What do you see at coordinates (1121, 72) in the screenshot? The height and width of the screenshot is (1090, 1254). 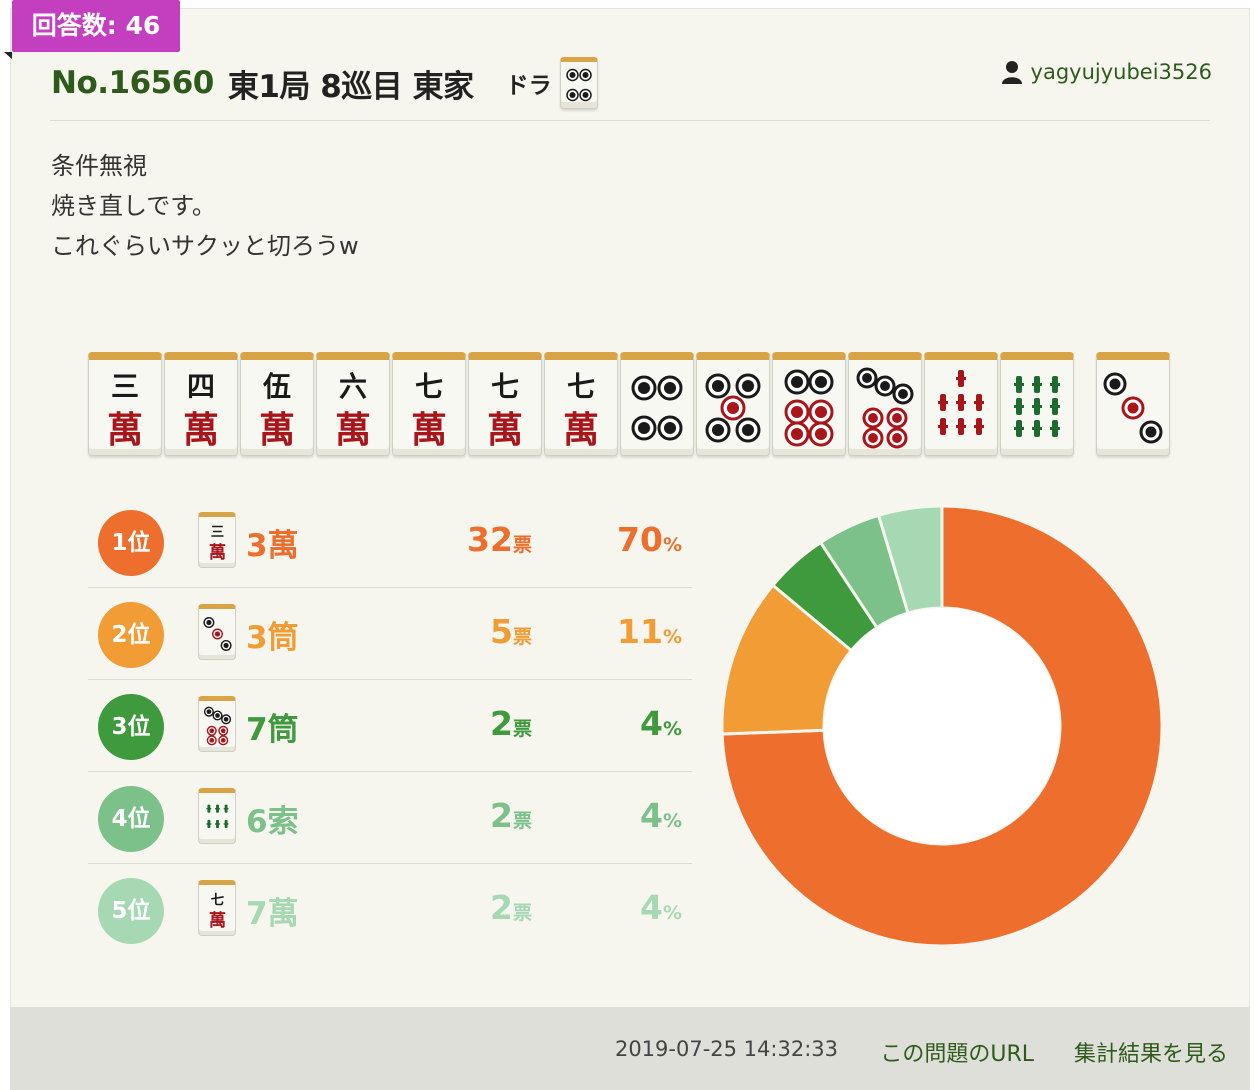 I see `author-name: yagyujyubei3526` at bounding box center [1121, 72].